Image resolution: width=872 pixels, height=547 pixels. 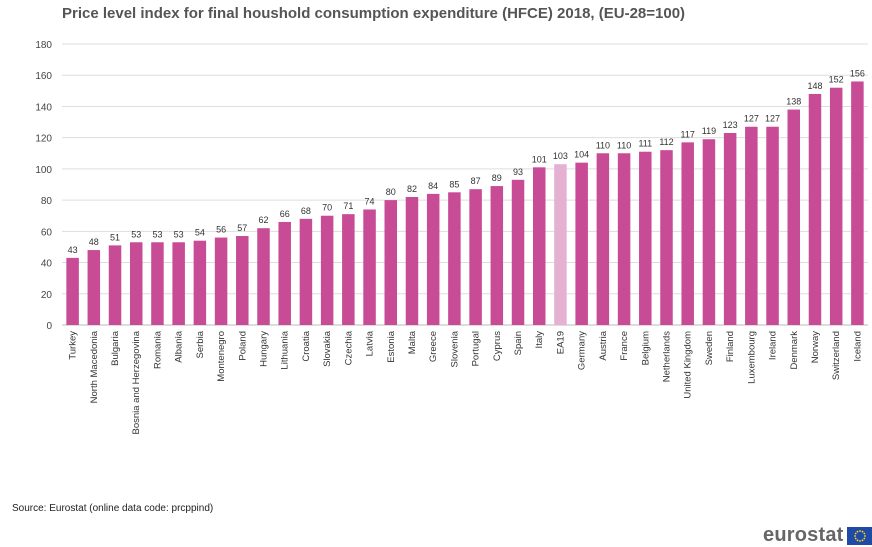 What do you see at coordinates (221, 356) in the screenshot?
I see `x-tick-label: Montenegro` at bounding box center [221, 356].